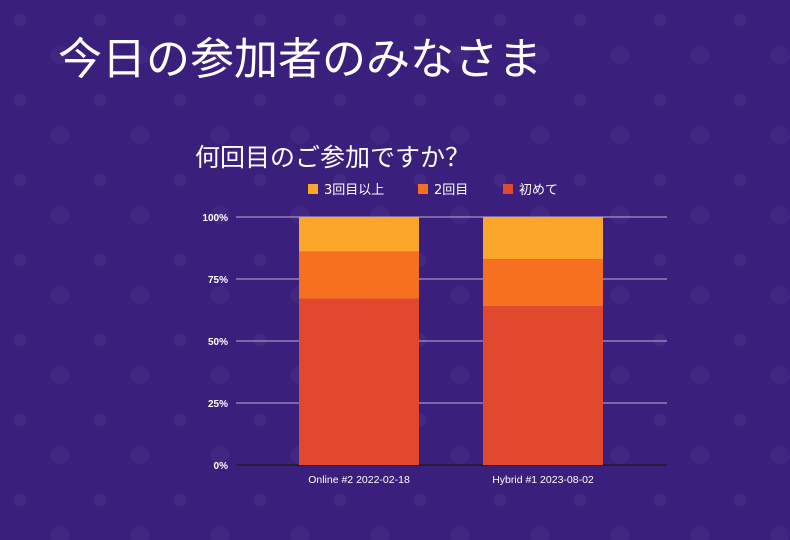 This screenshot has height=540, width=790. I want to click on legend-label: 3回目以上, so click(354, 190).